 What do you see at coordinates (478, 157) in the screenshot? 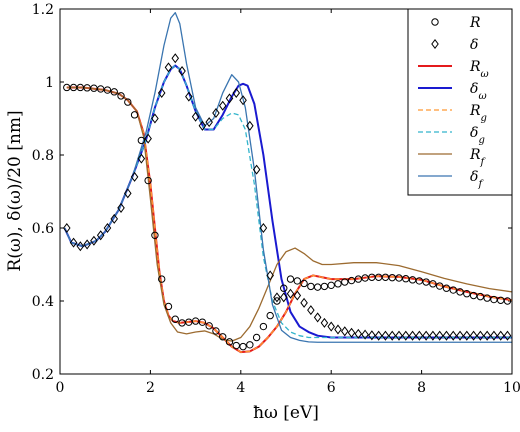
I see `legend-label-r-f: Rf` at bounding box center [478, 157].